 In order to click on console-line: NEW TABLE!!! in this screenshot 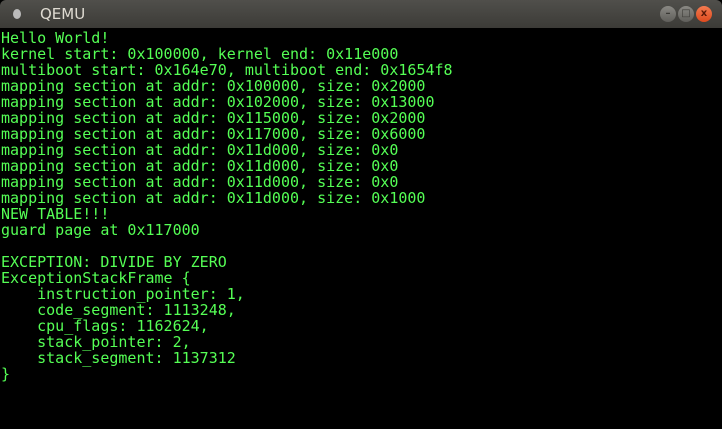, I will do `click(55, 214)`.